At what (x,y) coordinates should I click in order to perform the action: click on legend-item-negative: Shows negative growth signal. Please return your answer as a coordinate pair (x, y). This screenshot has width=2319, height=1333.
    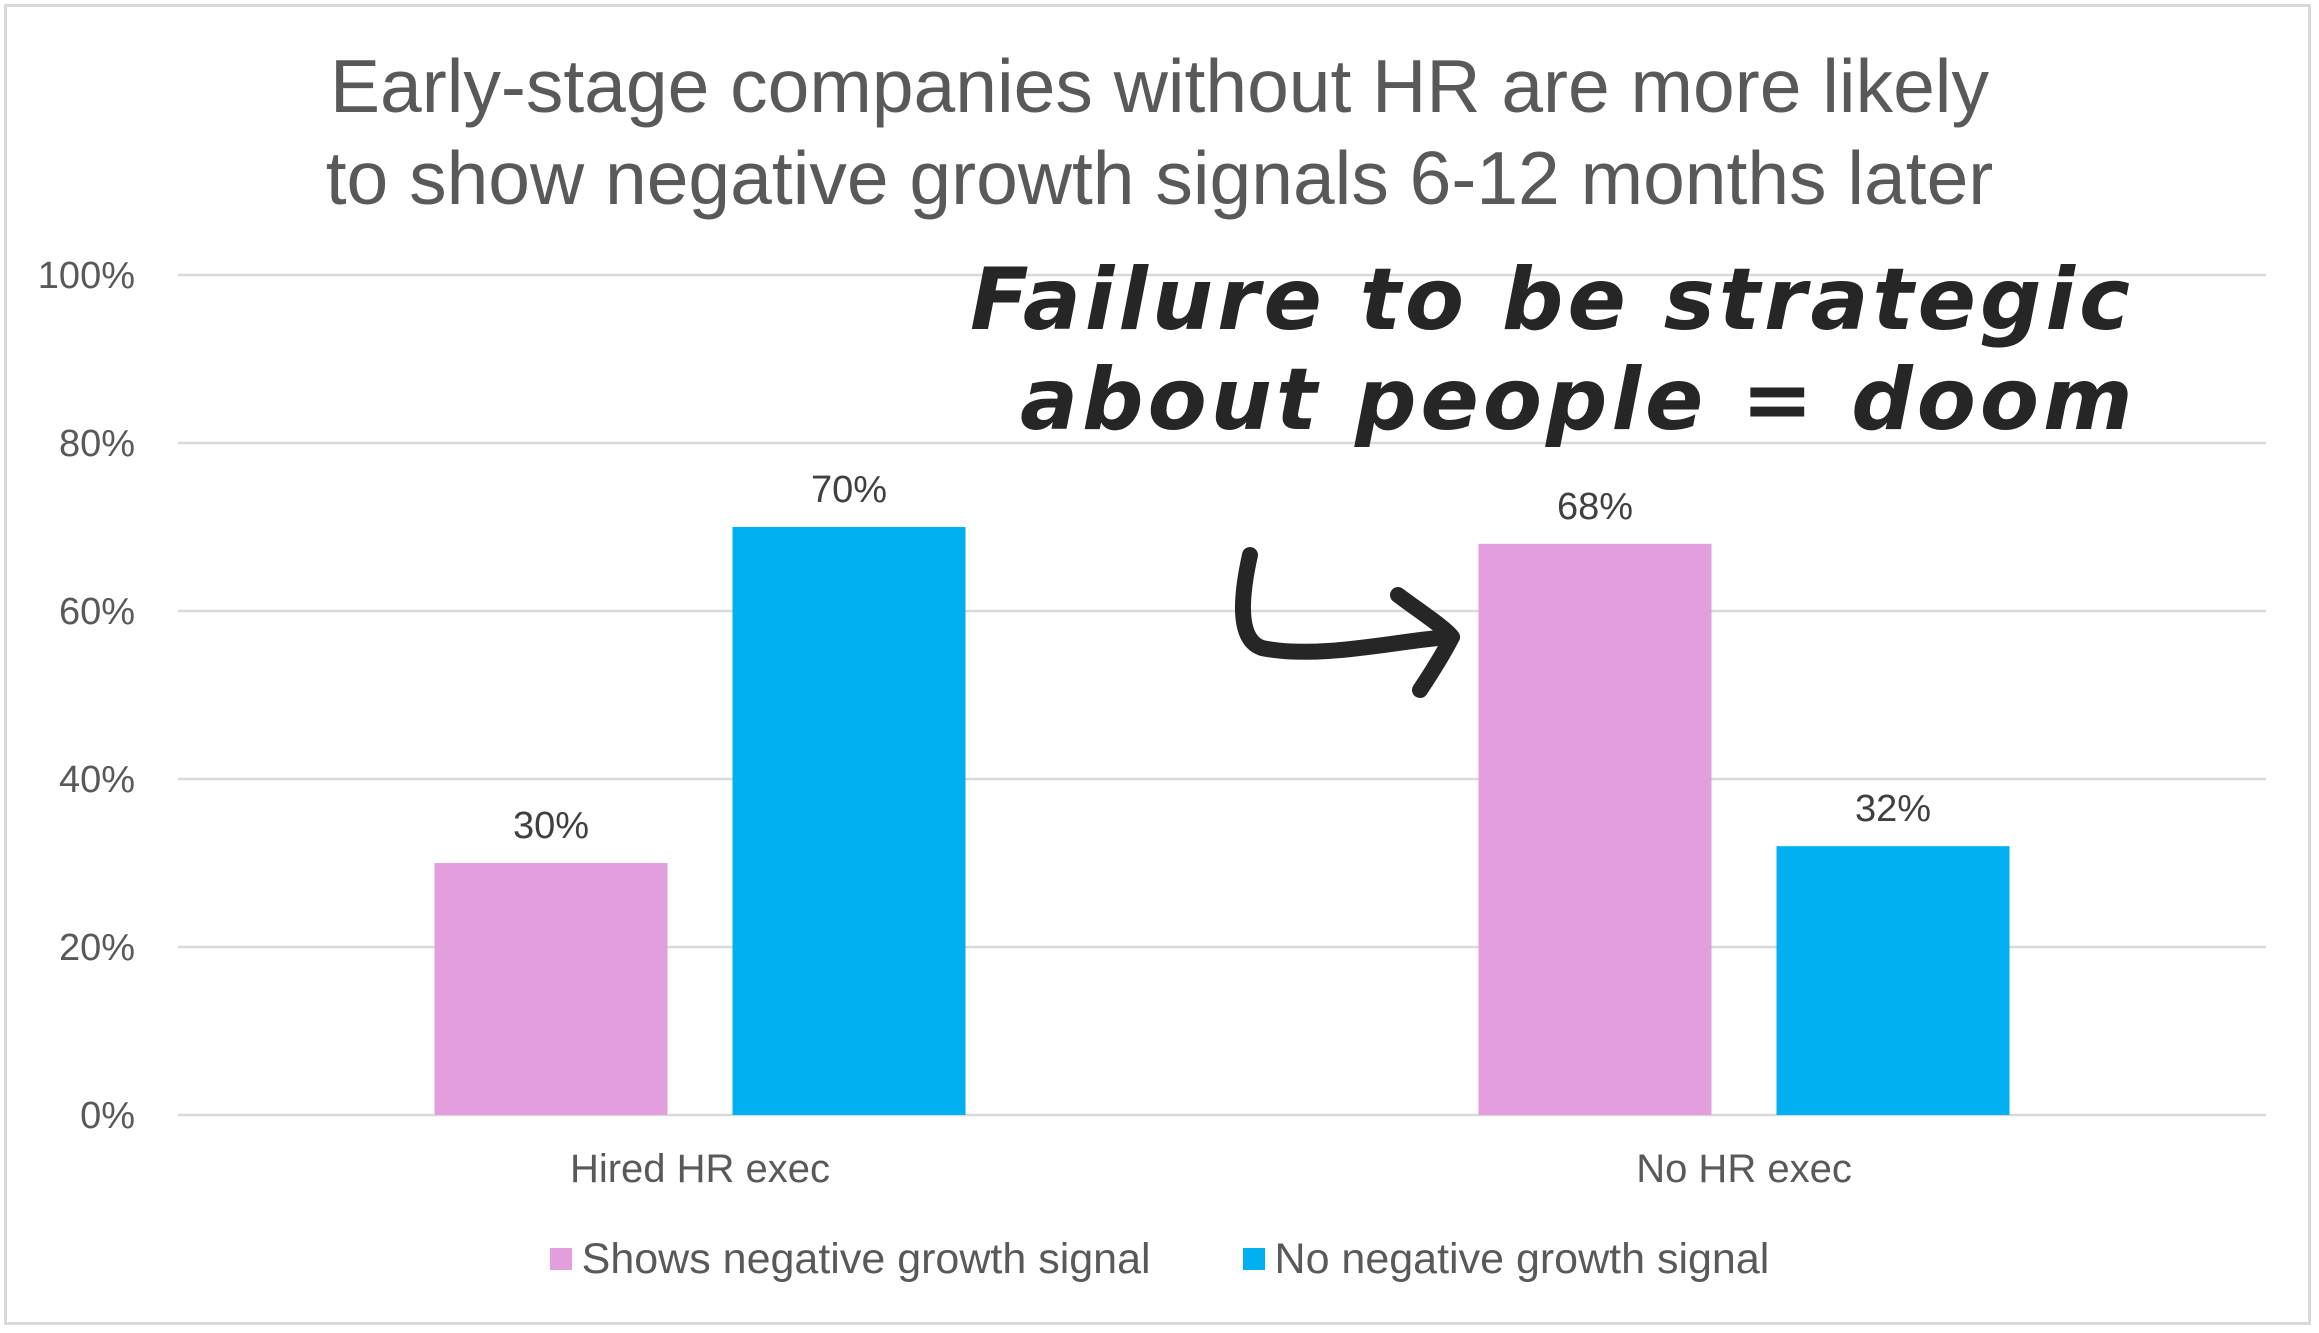
    Looking at the image, I should click on (850, 1259).